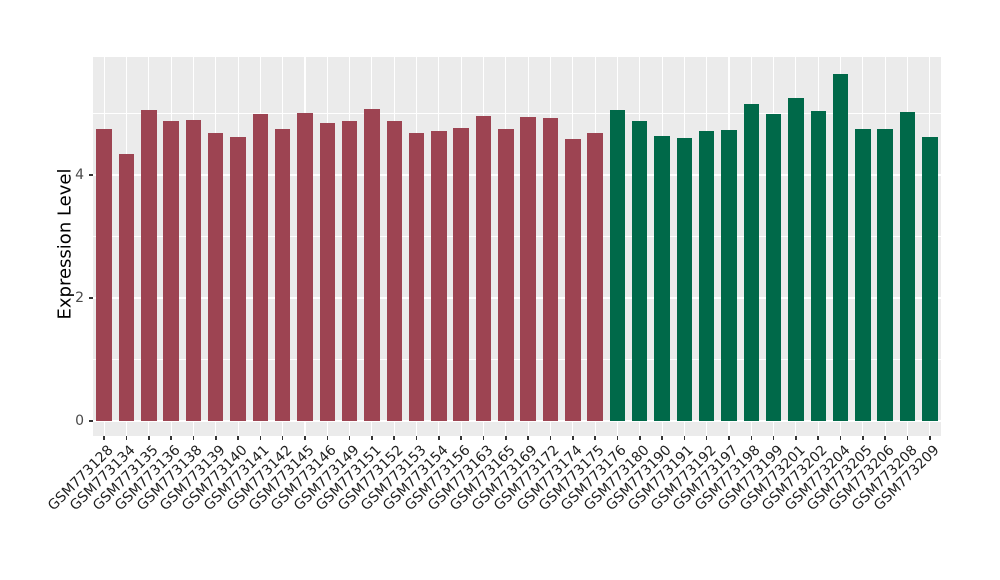 Image resolution: width=1000 pixels, height=580 pixels. What do you see at coordinates (550, 269) in the screenshot?
I see `bar-GSM773172` at bounding box center [550, 269].